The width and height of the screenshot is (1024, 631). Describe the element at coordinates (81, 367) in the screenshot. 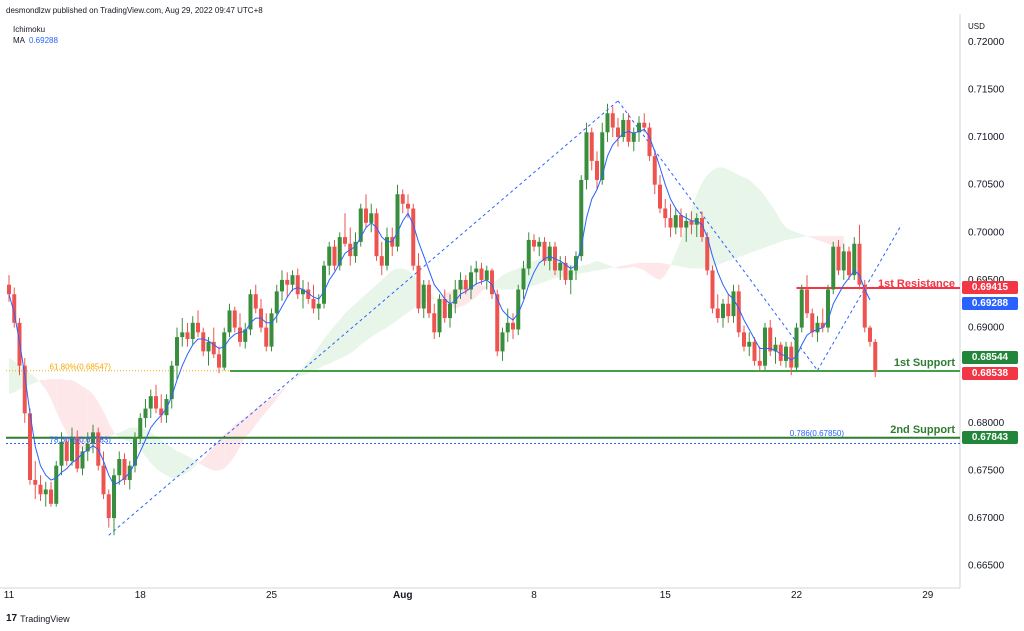

I see `fib-level-label: 61.80%(0.68547)` at that location.